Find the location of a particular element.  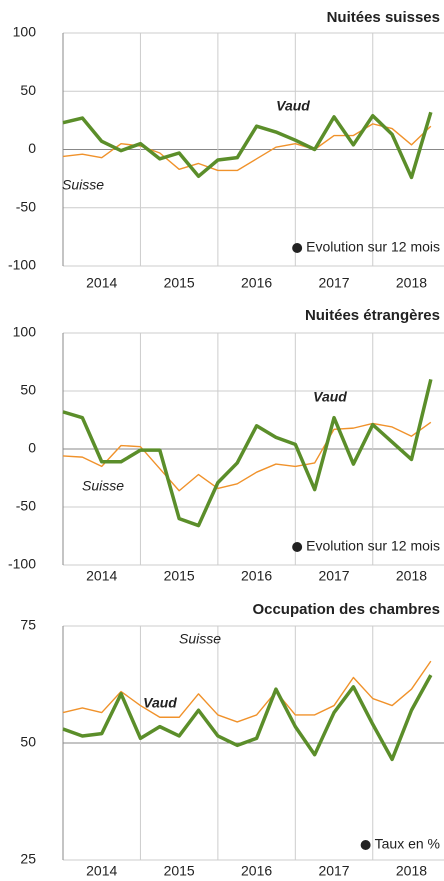

y-tick-label: 25 is located at coordinates (28, 859).